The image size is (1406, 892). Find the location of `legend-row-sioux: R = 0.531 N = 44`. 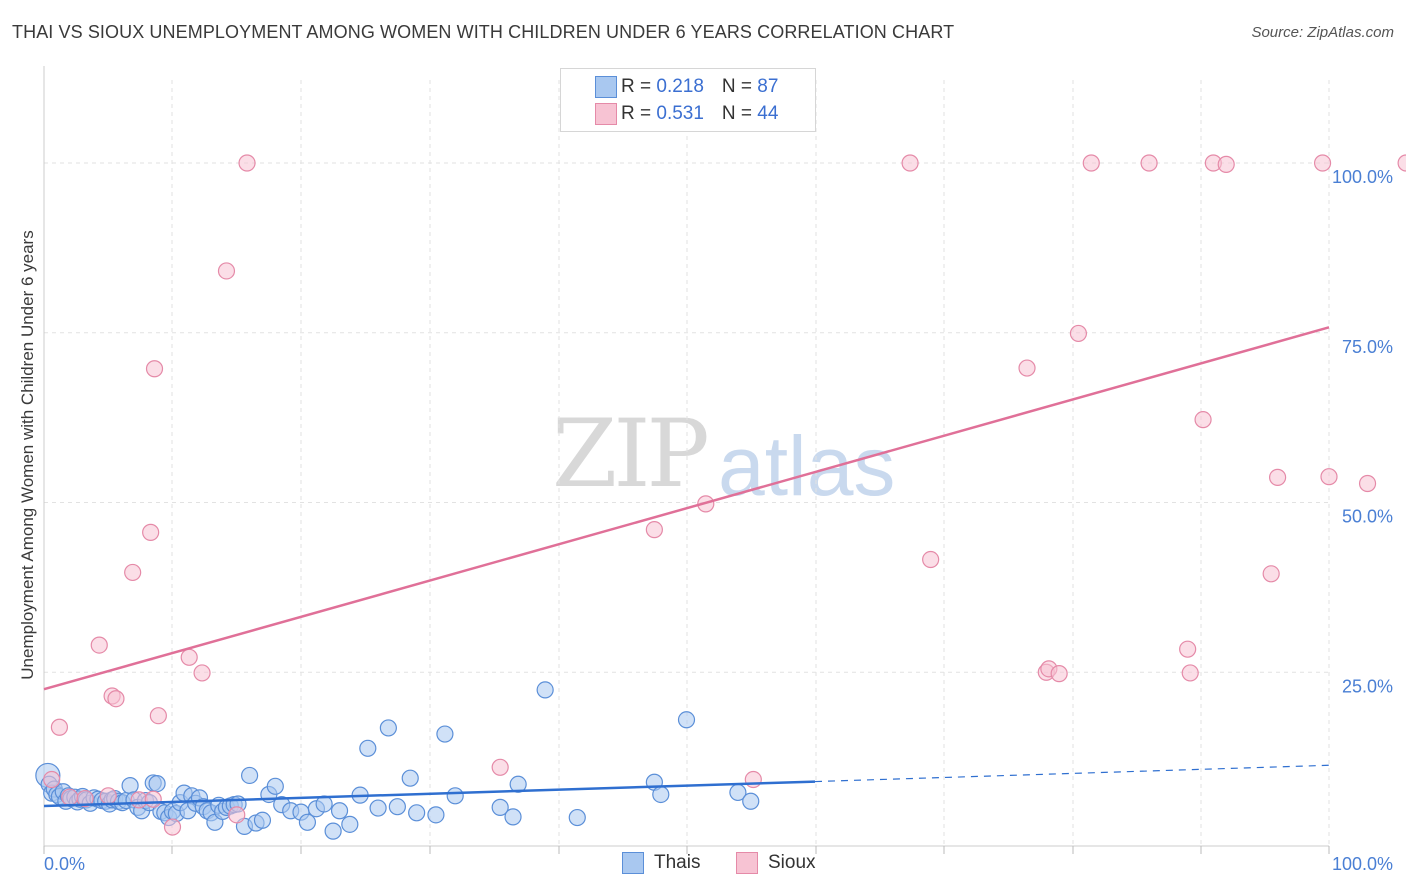

legend-row-sioux: R = 0.531 N = 44 is located at coordinates (687, 114).